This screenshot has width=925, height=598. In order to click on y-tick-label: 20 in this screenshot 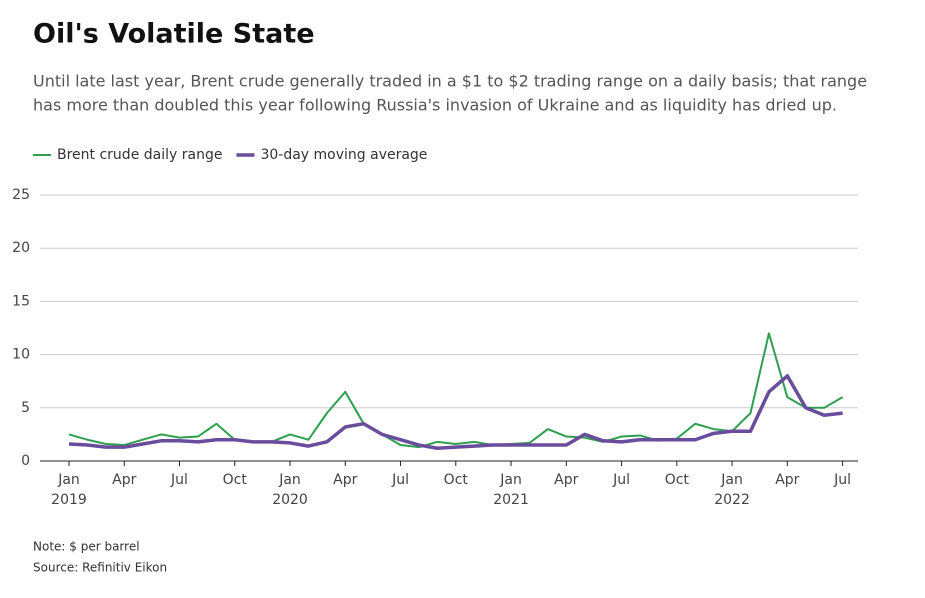, I will do `click(21, 248)`.